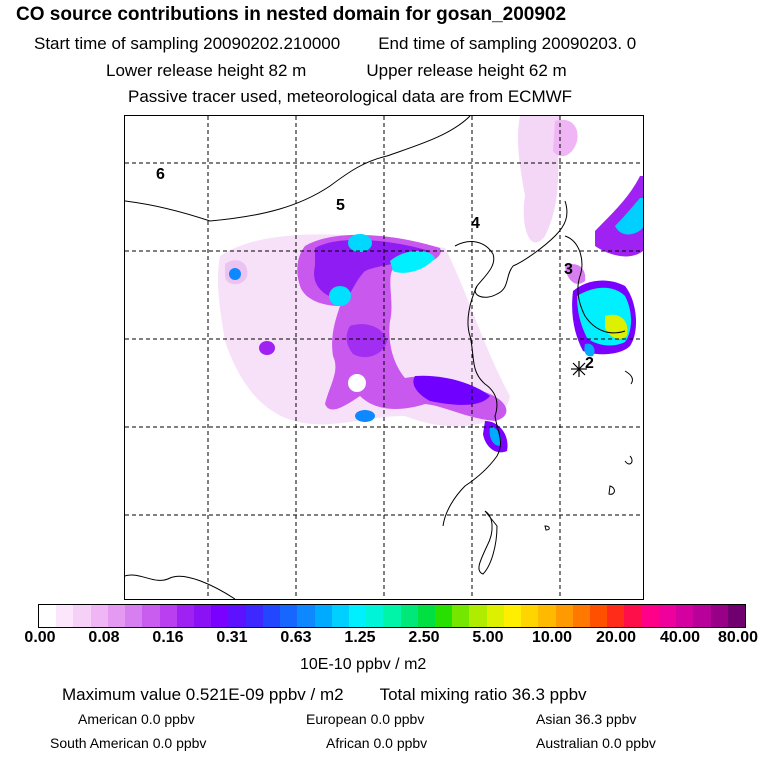 This screenshot has width=768, height=768. Describe the element at coordinates (340, 206) in the screenshot. I see `region-label-5: 5` at that location.